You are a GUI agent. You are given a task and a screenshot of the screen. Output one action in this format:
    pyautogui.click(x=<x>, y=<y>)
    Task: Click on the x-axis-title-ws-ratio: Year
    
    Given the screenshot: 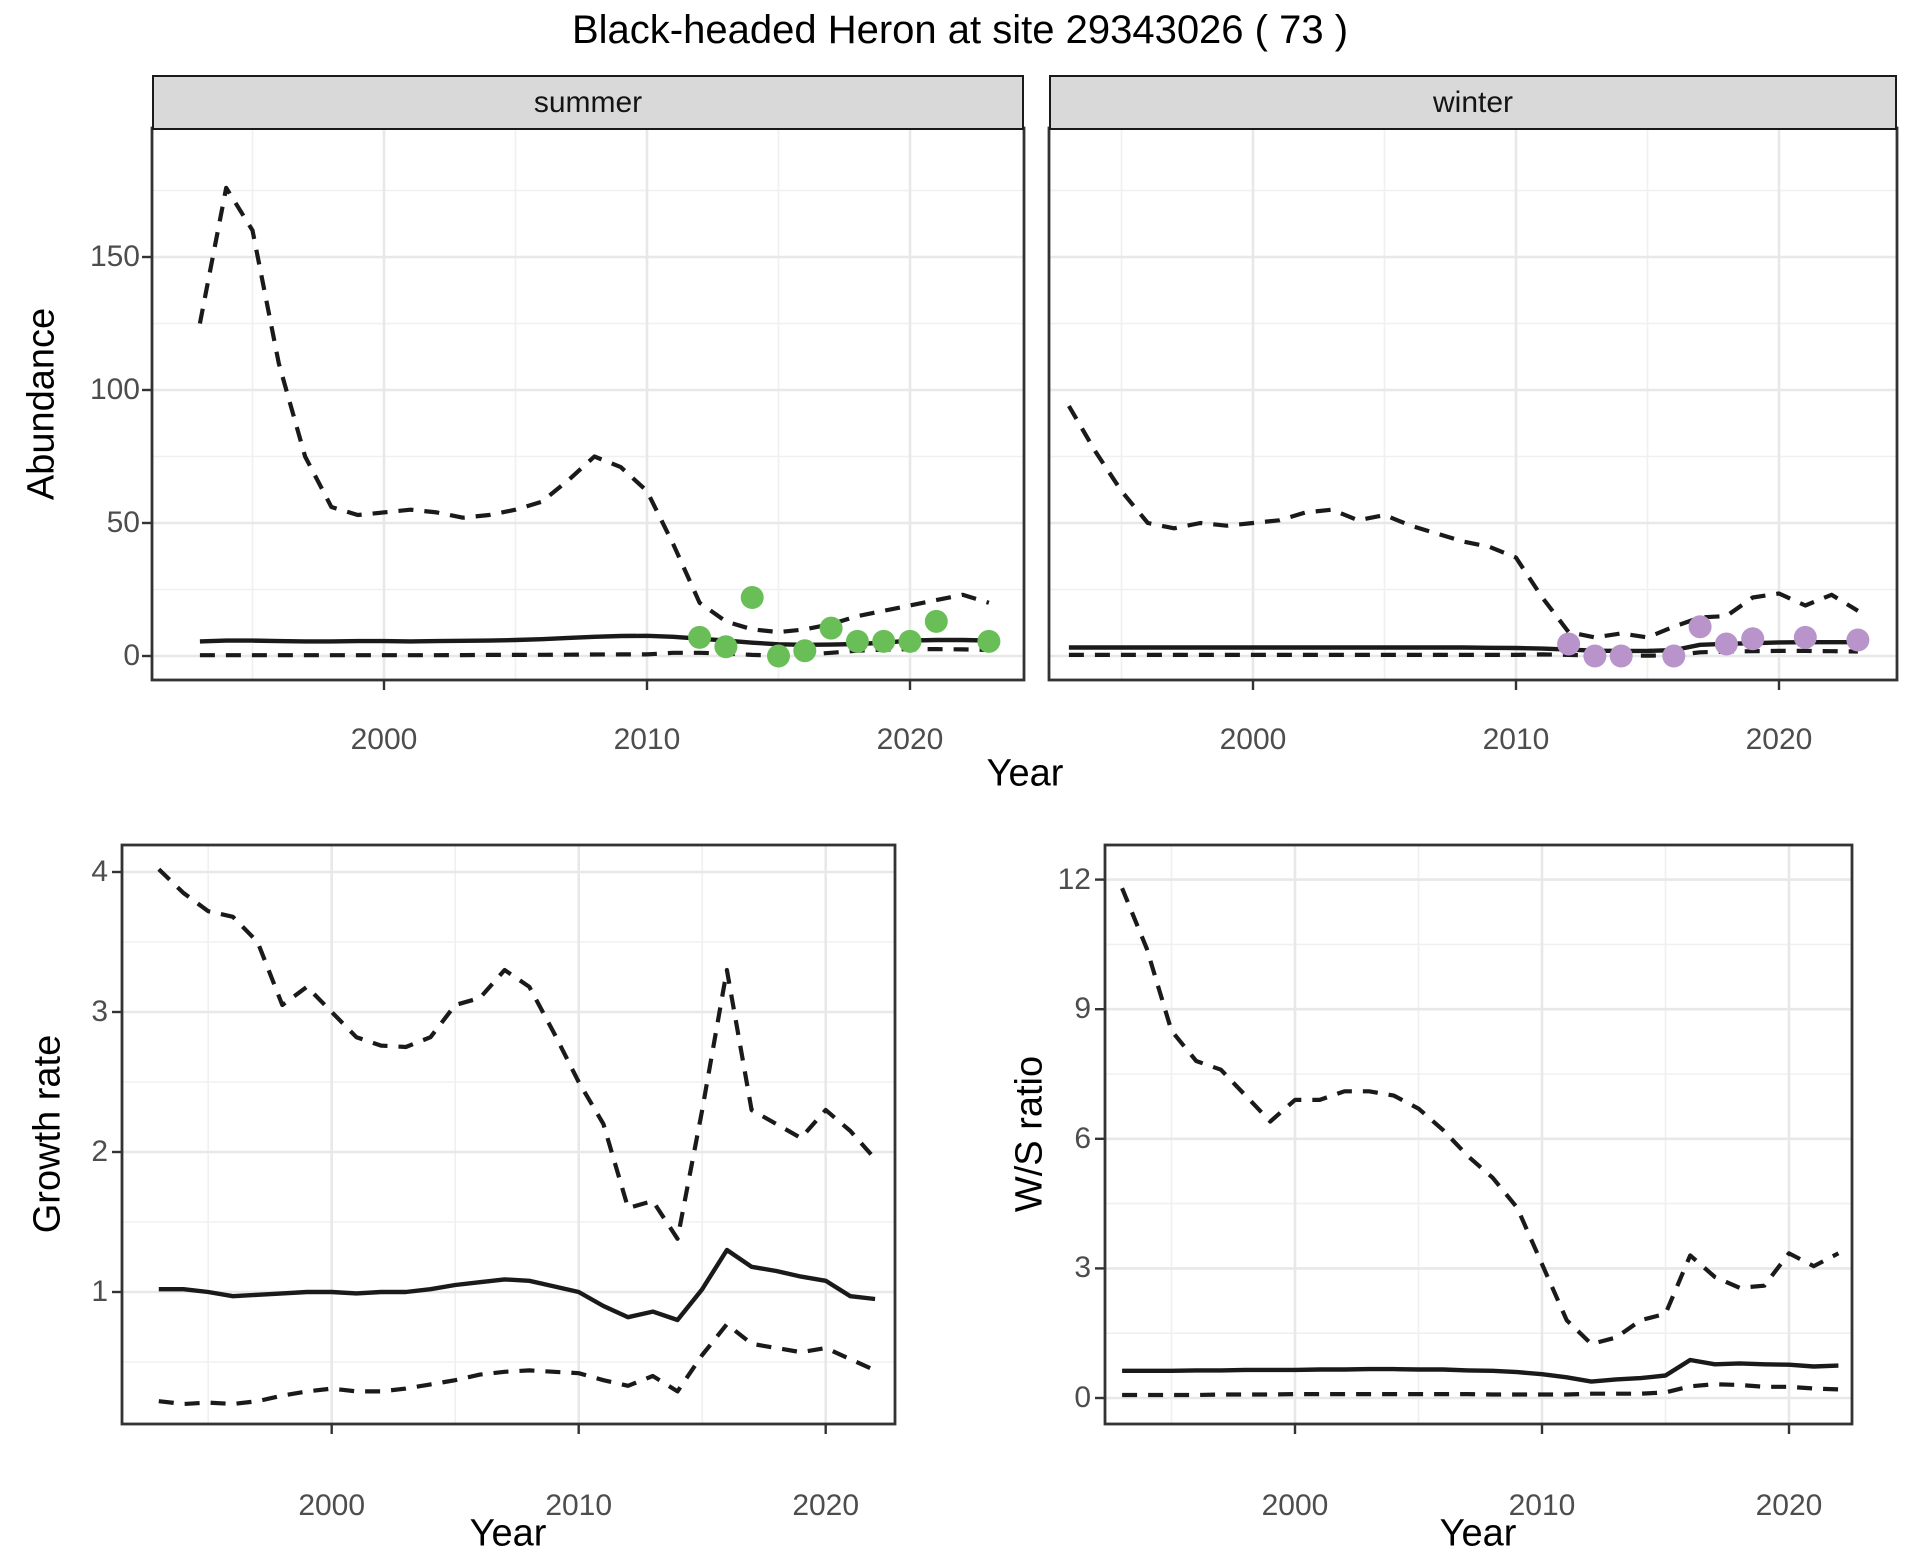 What is the action you would take?
    pyautogui.click(x=1478, y=1533)
    